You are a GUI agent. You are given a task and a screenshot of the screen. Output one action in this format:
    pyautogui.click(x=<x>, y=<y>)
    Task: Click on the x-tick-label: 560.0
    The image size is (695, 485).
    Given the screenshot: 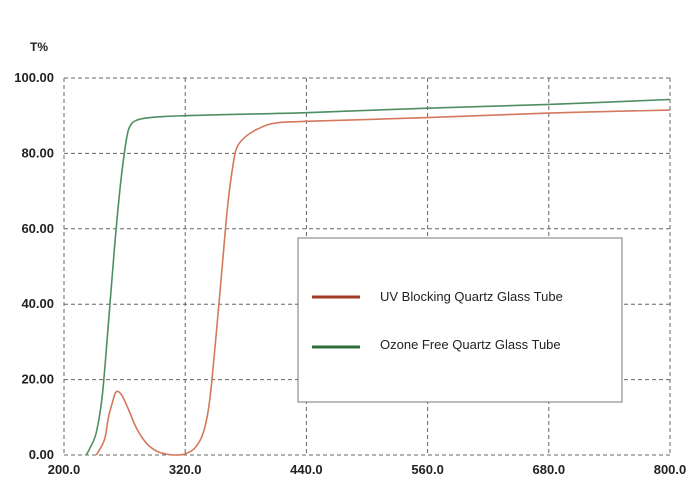 What is the action you would take?
    pyautogui.click(x=427, y=469)
    